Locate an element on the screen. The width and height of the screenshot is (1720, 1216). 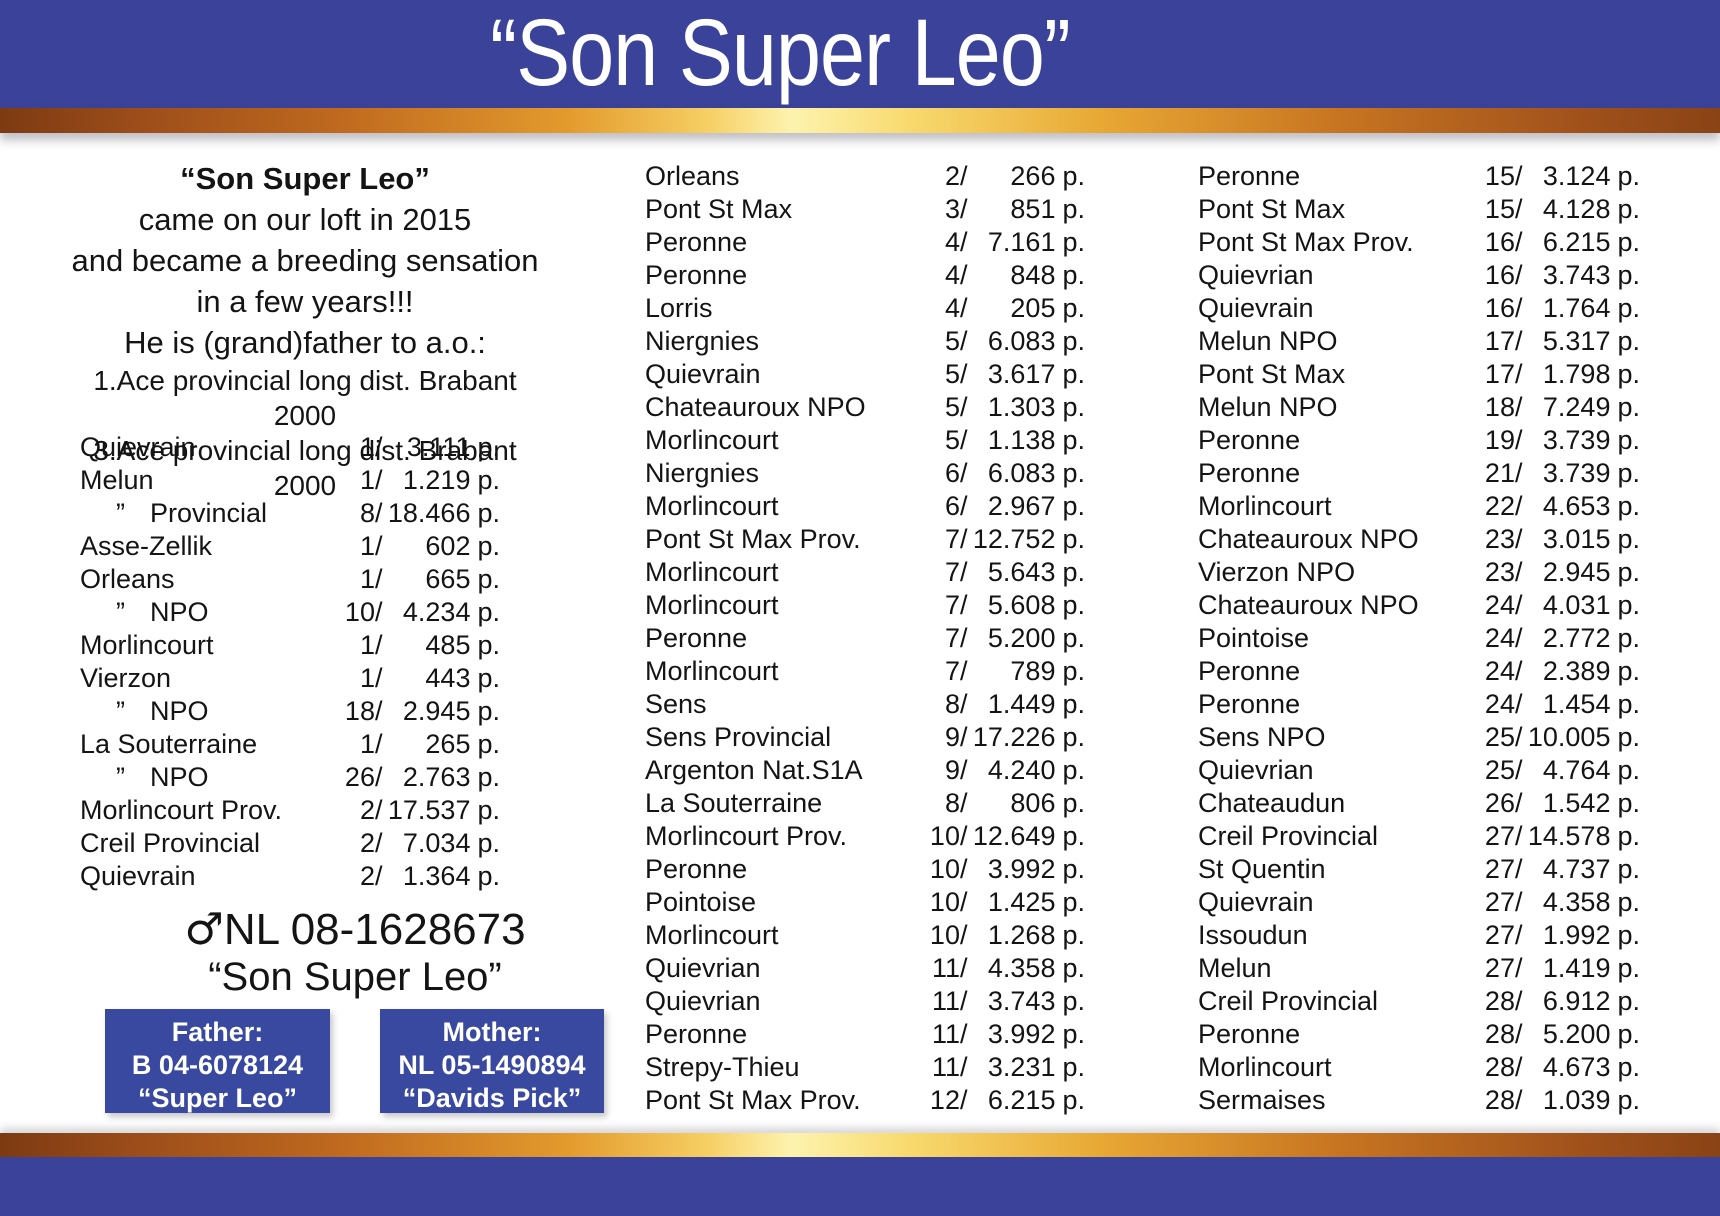
race-position: 10/ is located at coordinates (948, 869).